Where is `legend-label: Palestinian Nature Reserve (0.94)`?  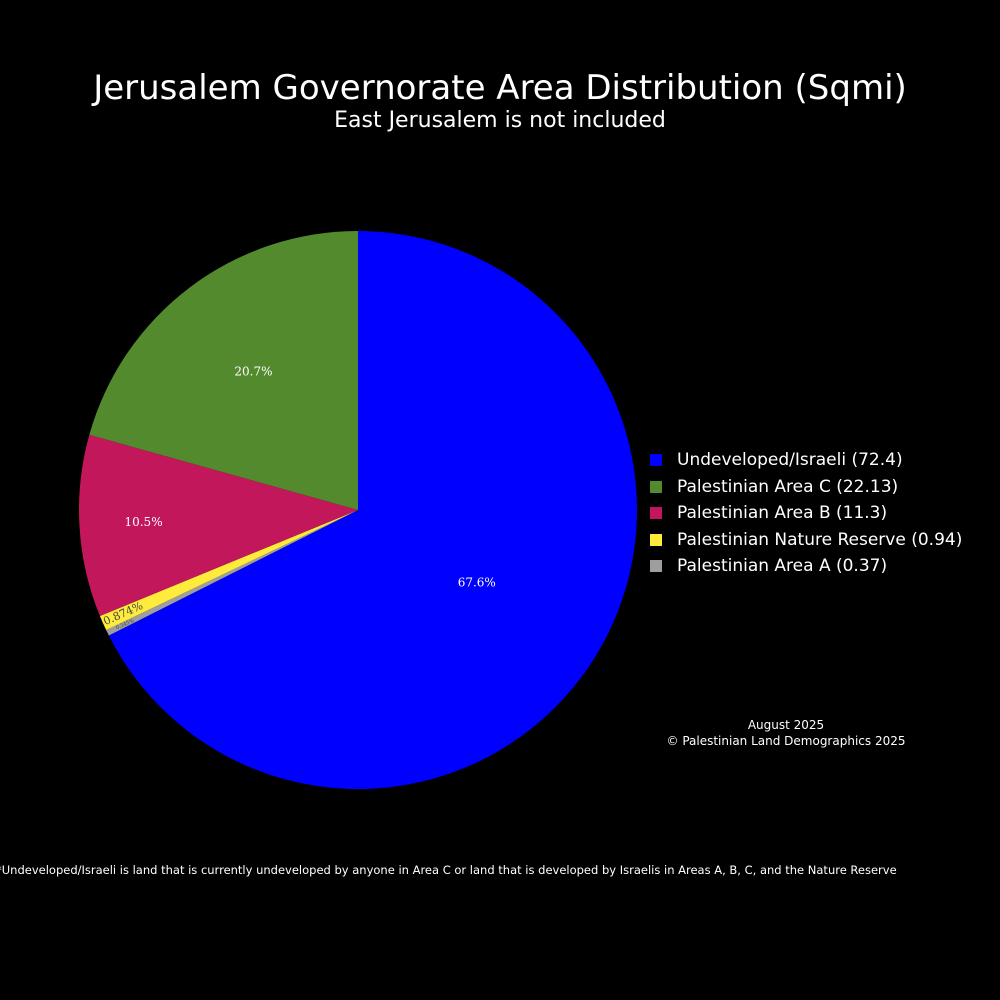 legend-label: Palestinian Nature Reserve (0.94) is located at coordinates (820, 539).